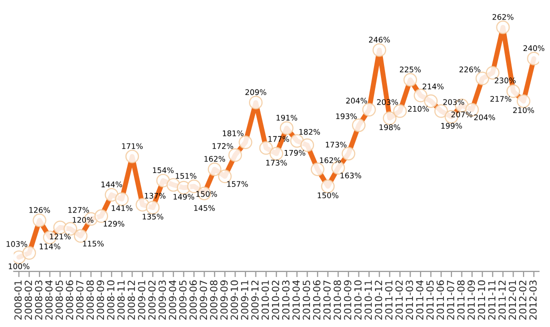 The width and height of the screenshot is (550, 327). What do you see at coordinates (172, 300) in the screenshot?
I see `x-tick-label: 2009-04` at bounding box center [172, 300].